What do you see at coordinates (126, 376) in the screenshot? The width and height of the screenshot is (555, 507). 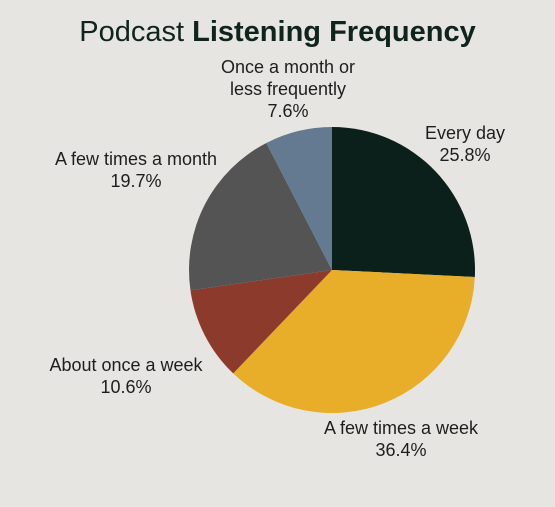 I see `slice-label-2: About once a week 10.6%` at bounding box center [126, 376].